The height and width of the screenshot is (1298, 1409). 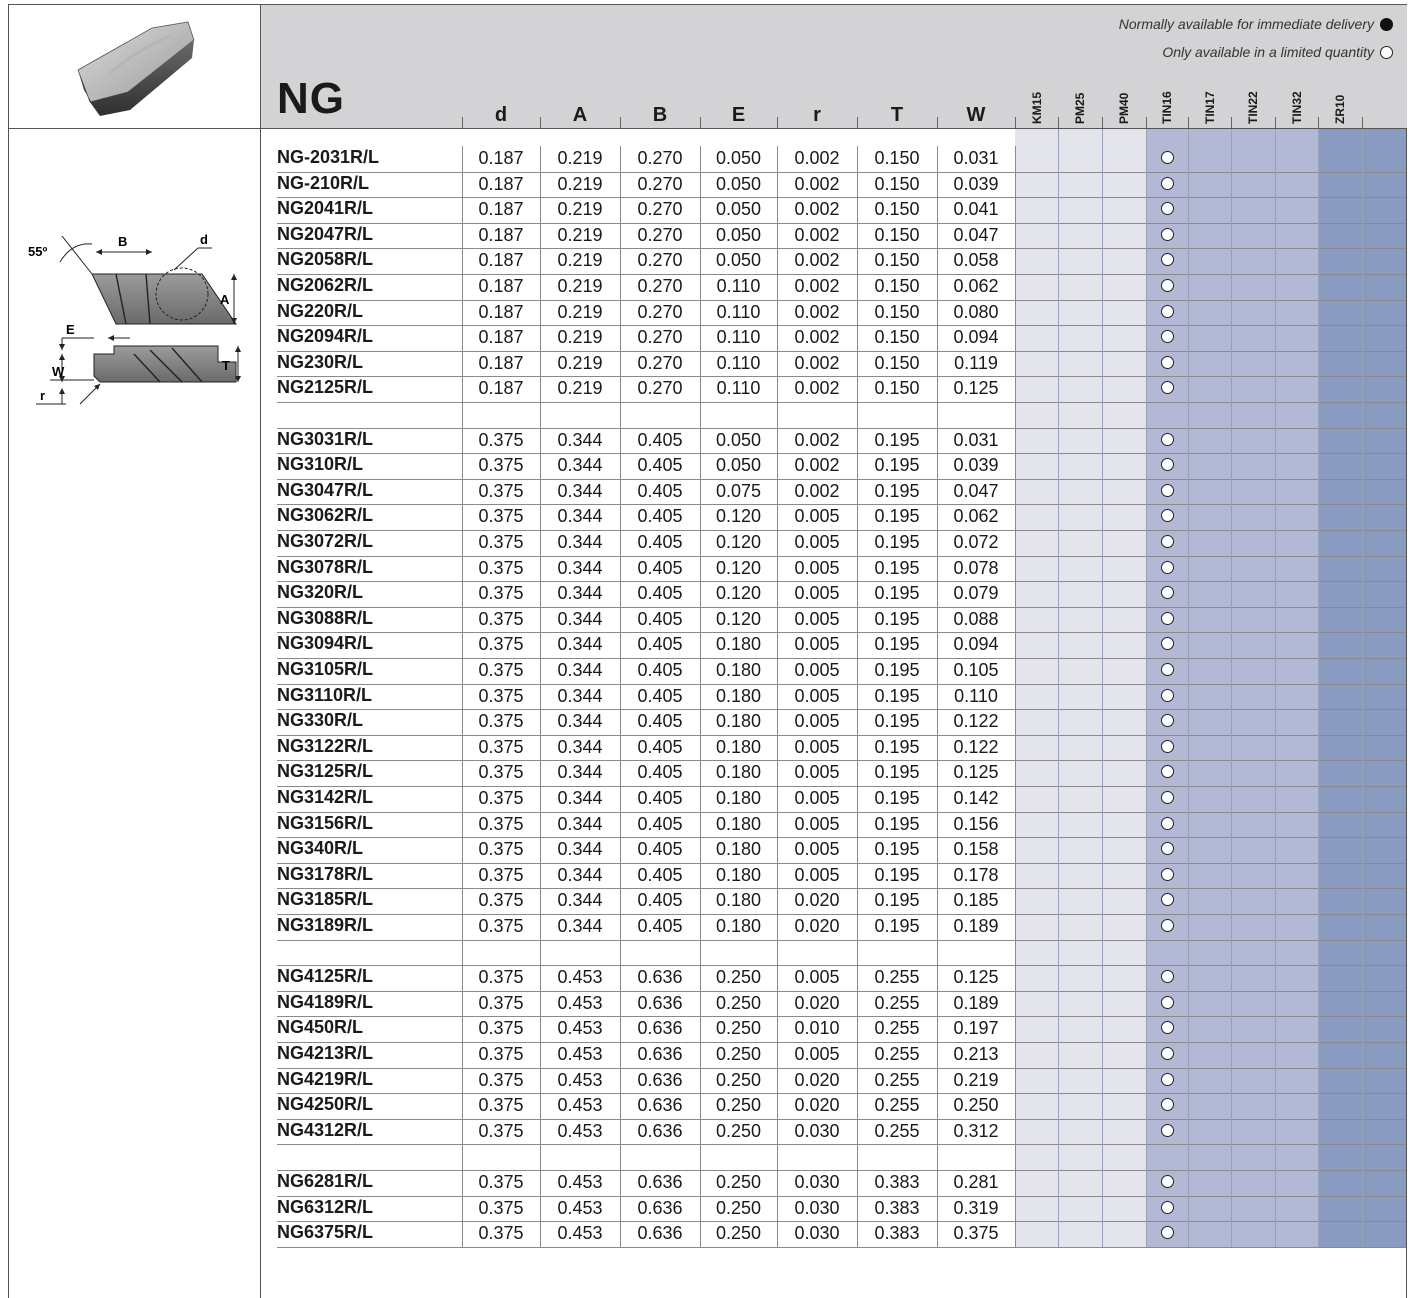 I want to click on column-header-T: T, so click(x=897, y=115).